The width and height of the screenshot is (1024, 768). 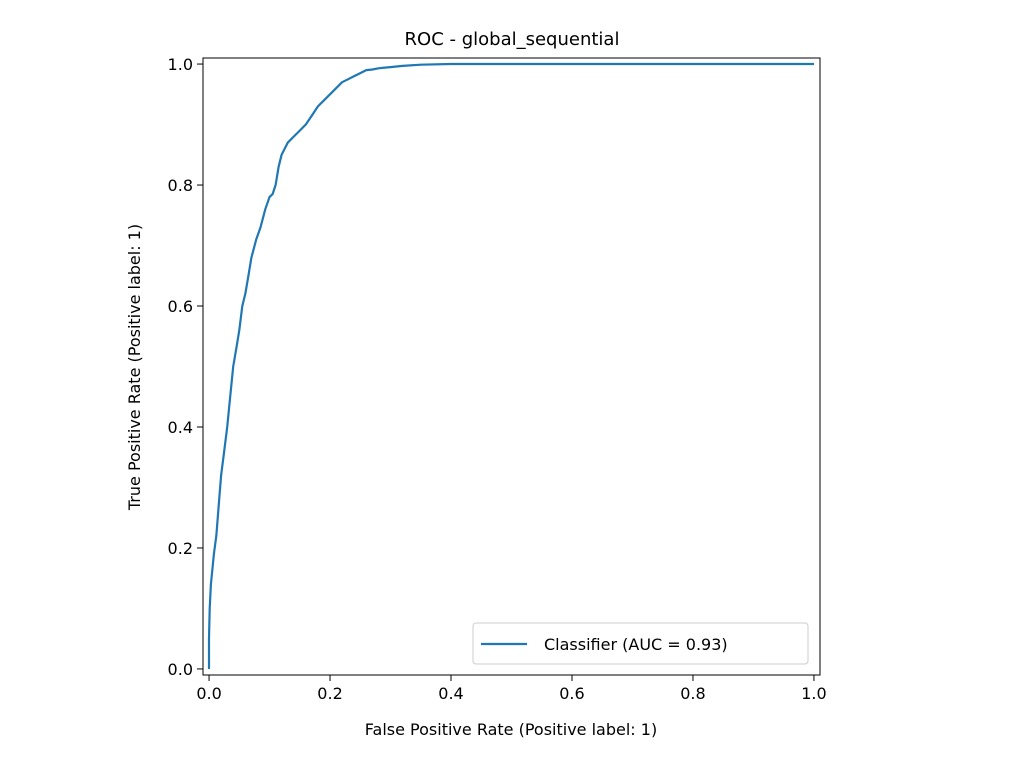 I want to click on y-axis-label: True Positive Rate (Positive label: 1), so click(x=134, y=367).